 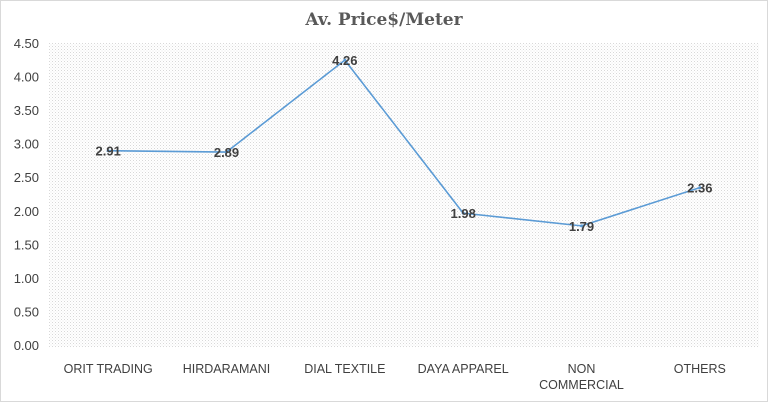 I want to click on data-label: 2.36, so click(x=699, y=188).